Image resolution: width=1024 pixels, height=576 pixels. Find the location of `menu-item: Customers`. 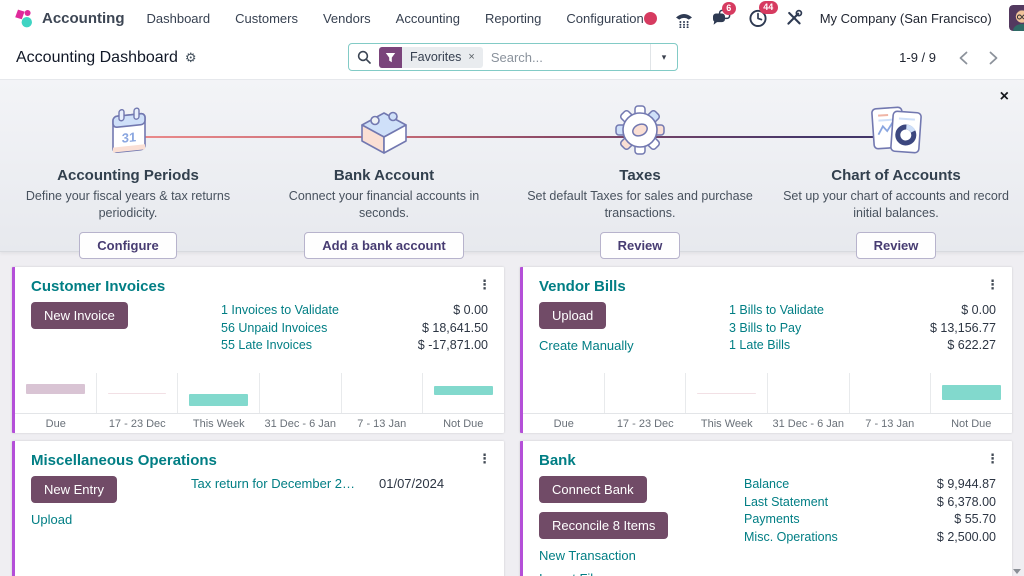

menu-item: Customers is located at coordinates (266, 18).